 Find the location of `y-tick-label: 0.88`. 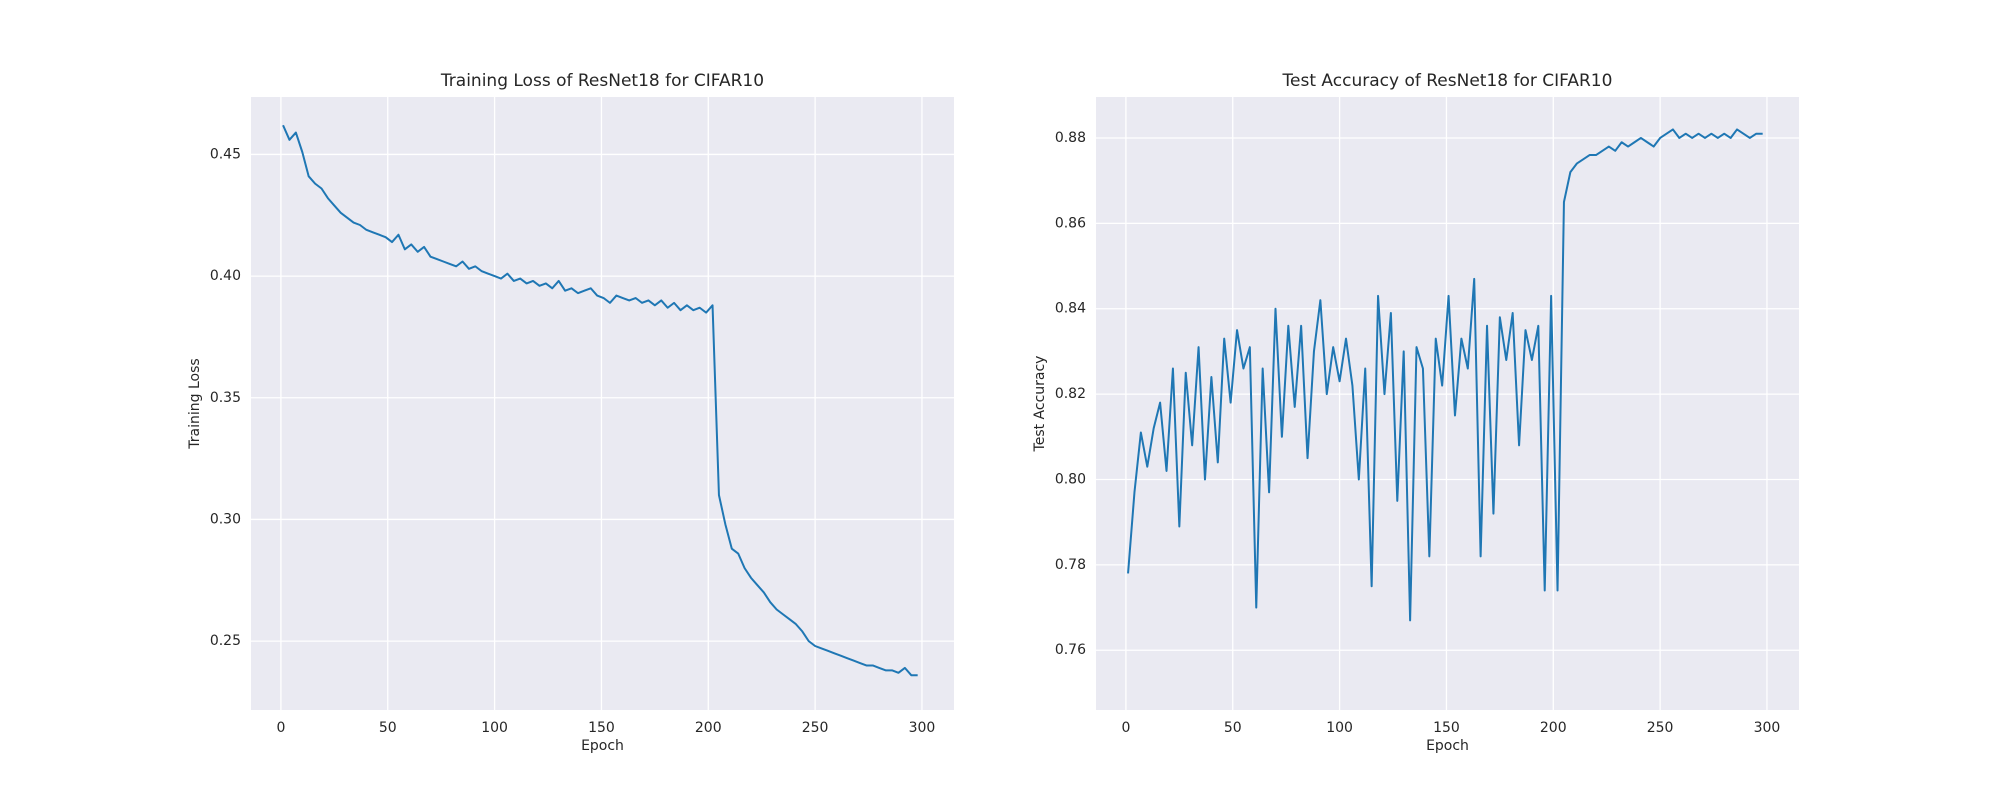

y-tick-label: 0.88 is located at coordinates (1070, 138).